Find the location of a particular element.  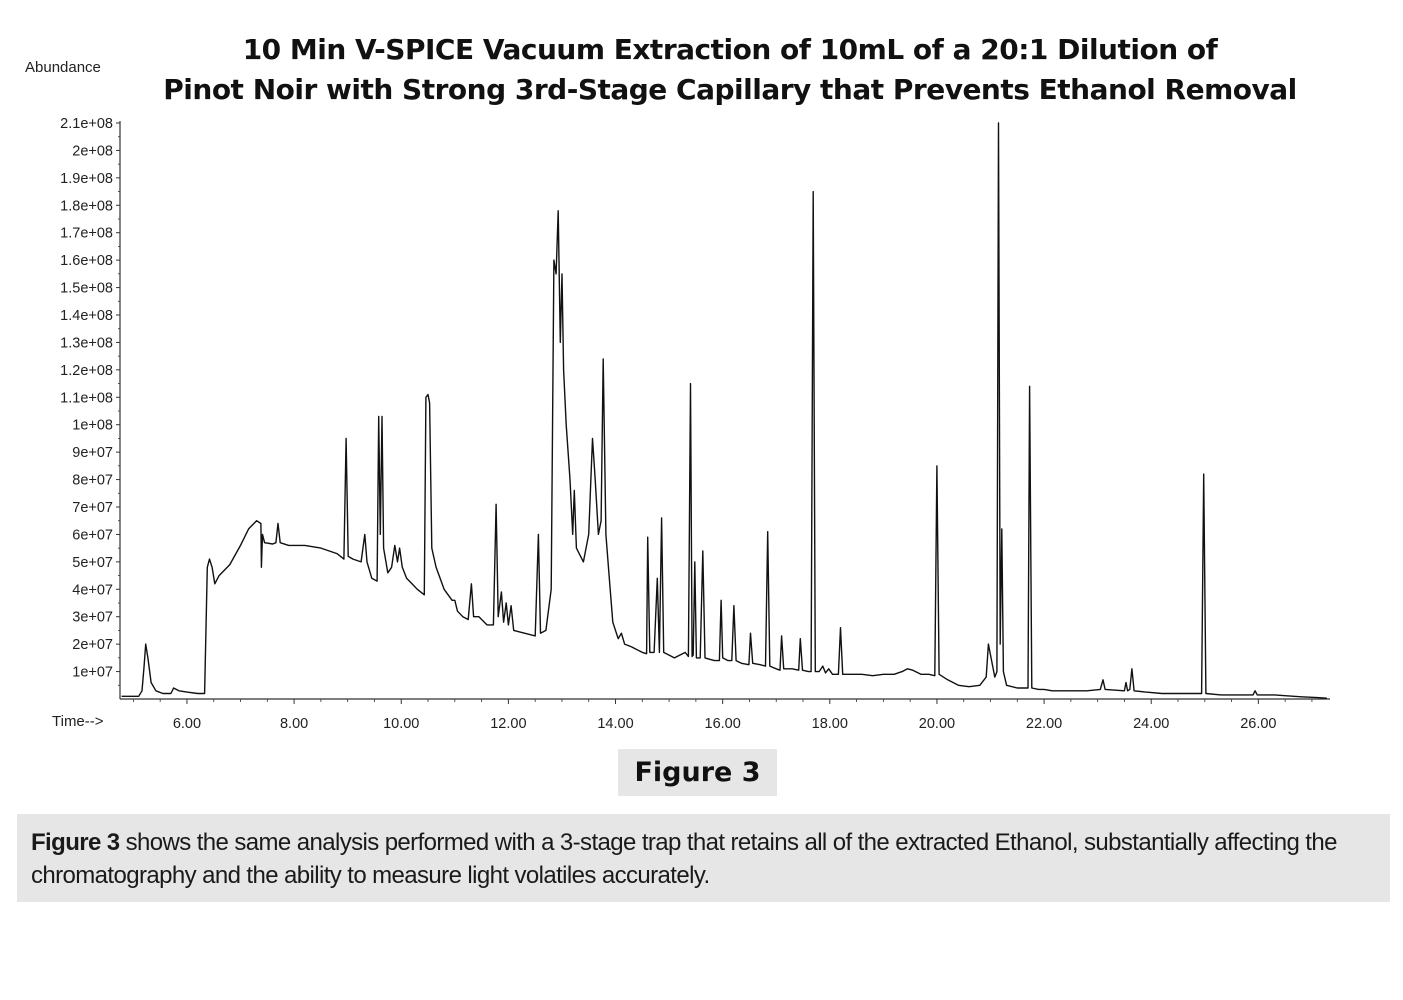

caption-lead: Figure 3 is located at coordinates (75, 842).